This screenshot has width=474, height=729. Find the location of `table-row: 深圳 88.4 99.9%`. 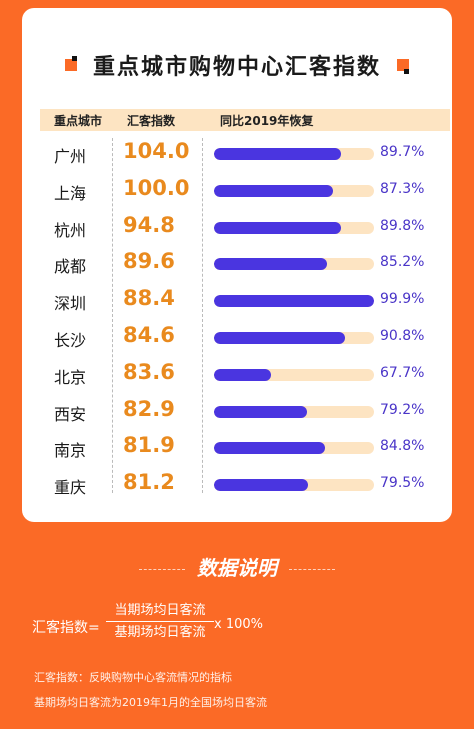

table-row: 深圳 88.4 99.9% is located at coordinates (237, 300).